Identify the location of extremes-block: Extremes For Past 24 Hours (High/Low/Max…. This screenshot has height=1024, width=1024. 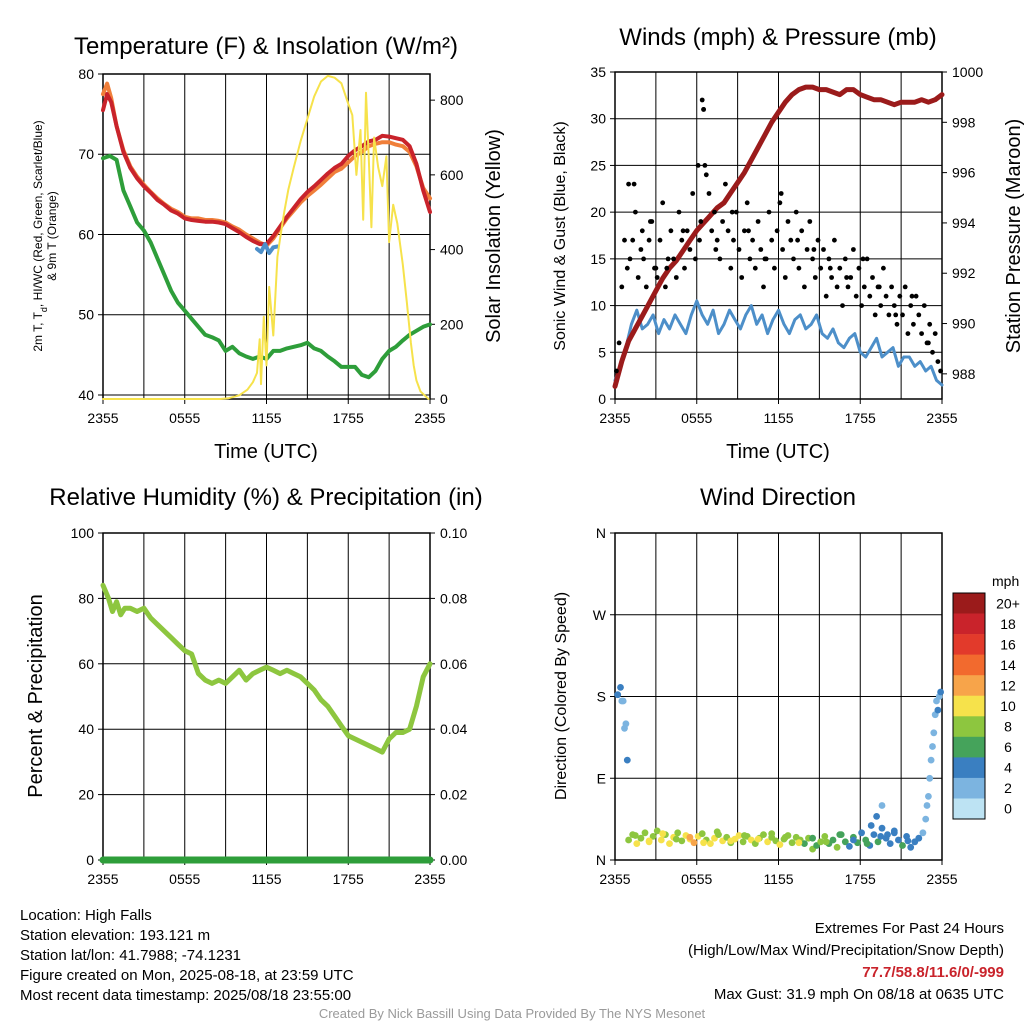
(846, 962).